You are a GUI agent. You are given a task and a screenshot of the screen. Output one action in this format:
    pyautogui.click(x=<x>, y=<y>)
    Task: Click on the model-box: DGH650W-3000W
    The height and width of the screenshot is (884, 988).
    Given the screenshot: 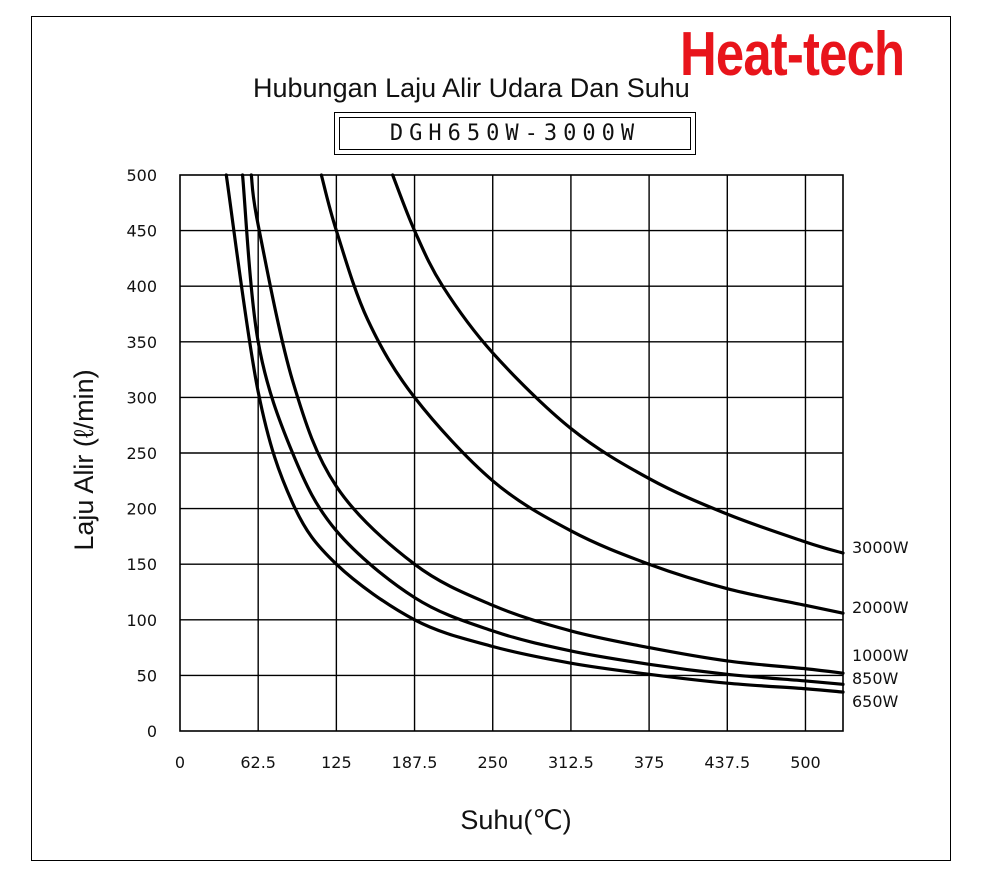 What is the action you would take?
    pyautogui.click(x=515, y=133)
    